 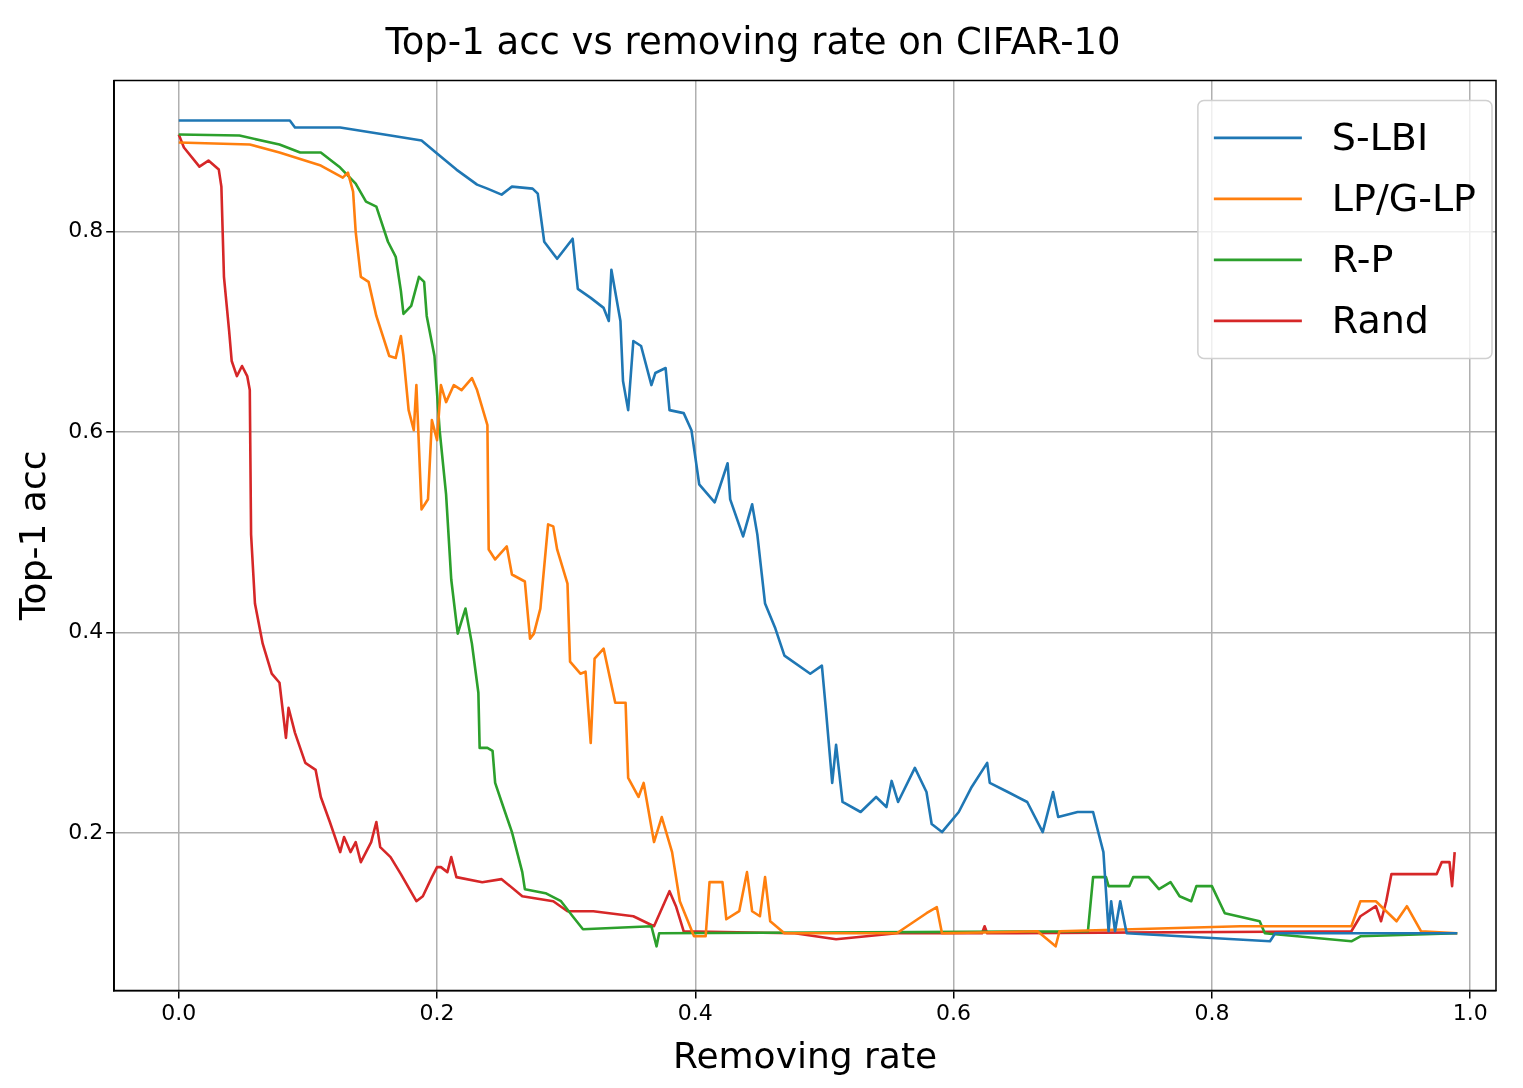 What do you see at coordinates (86, 631) in the screenshot?
I see `y-tick-label: 0.4` at bounding box center [86, 631].